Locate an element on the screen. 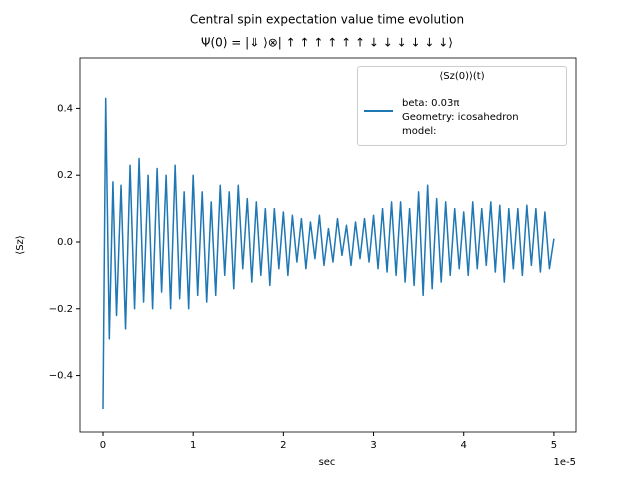  y-tick-label: 0.4 is located at coordinates (65, 108).